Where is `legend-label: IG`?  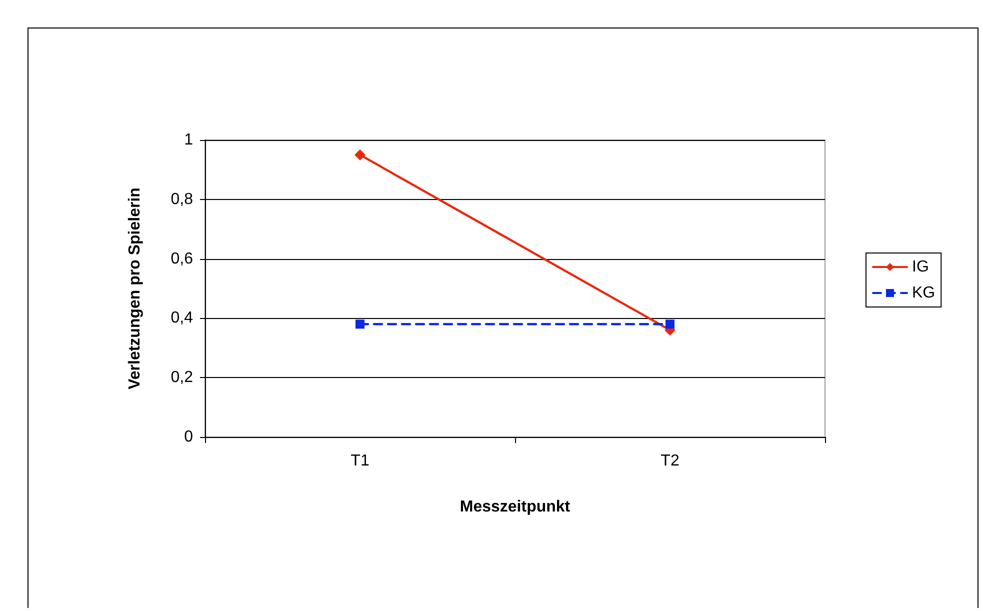 legend-label: IG is located at coordinates (920, 267).